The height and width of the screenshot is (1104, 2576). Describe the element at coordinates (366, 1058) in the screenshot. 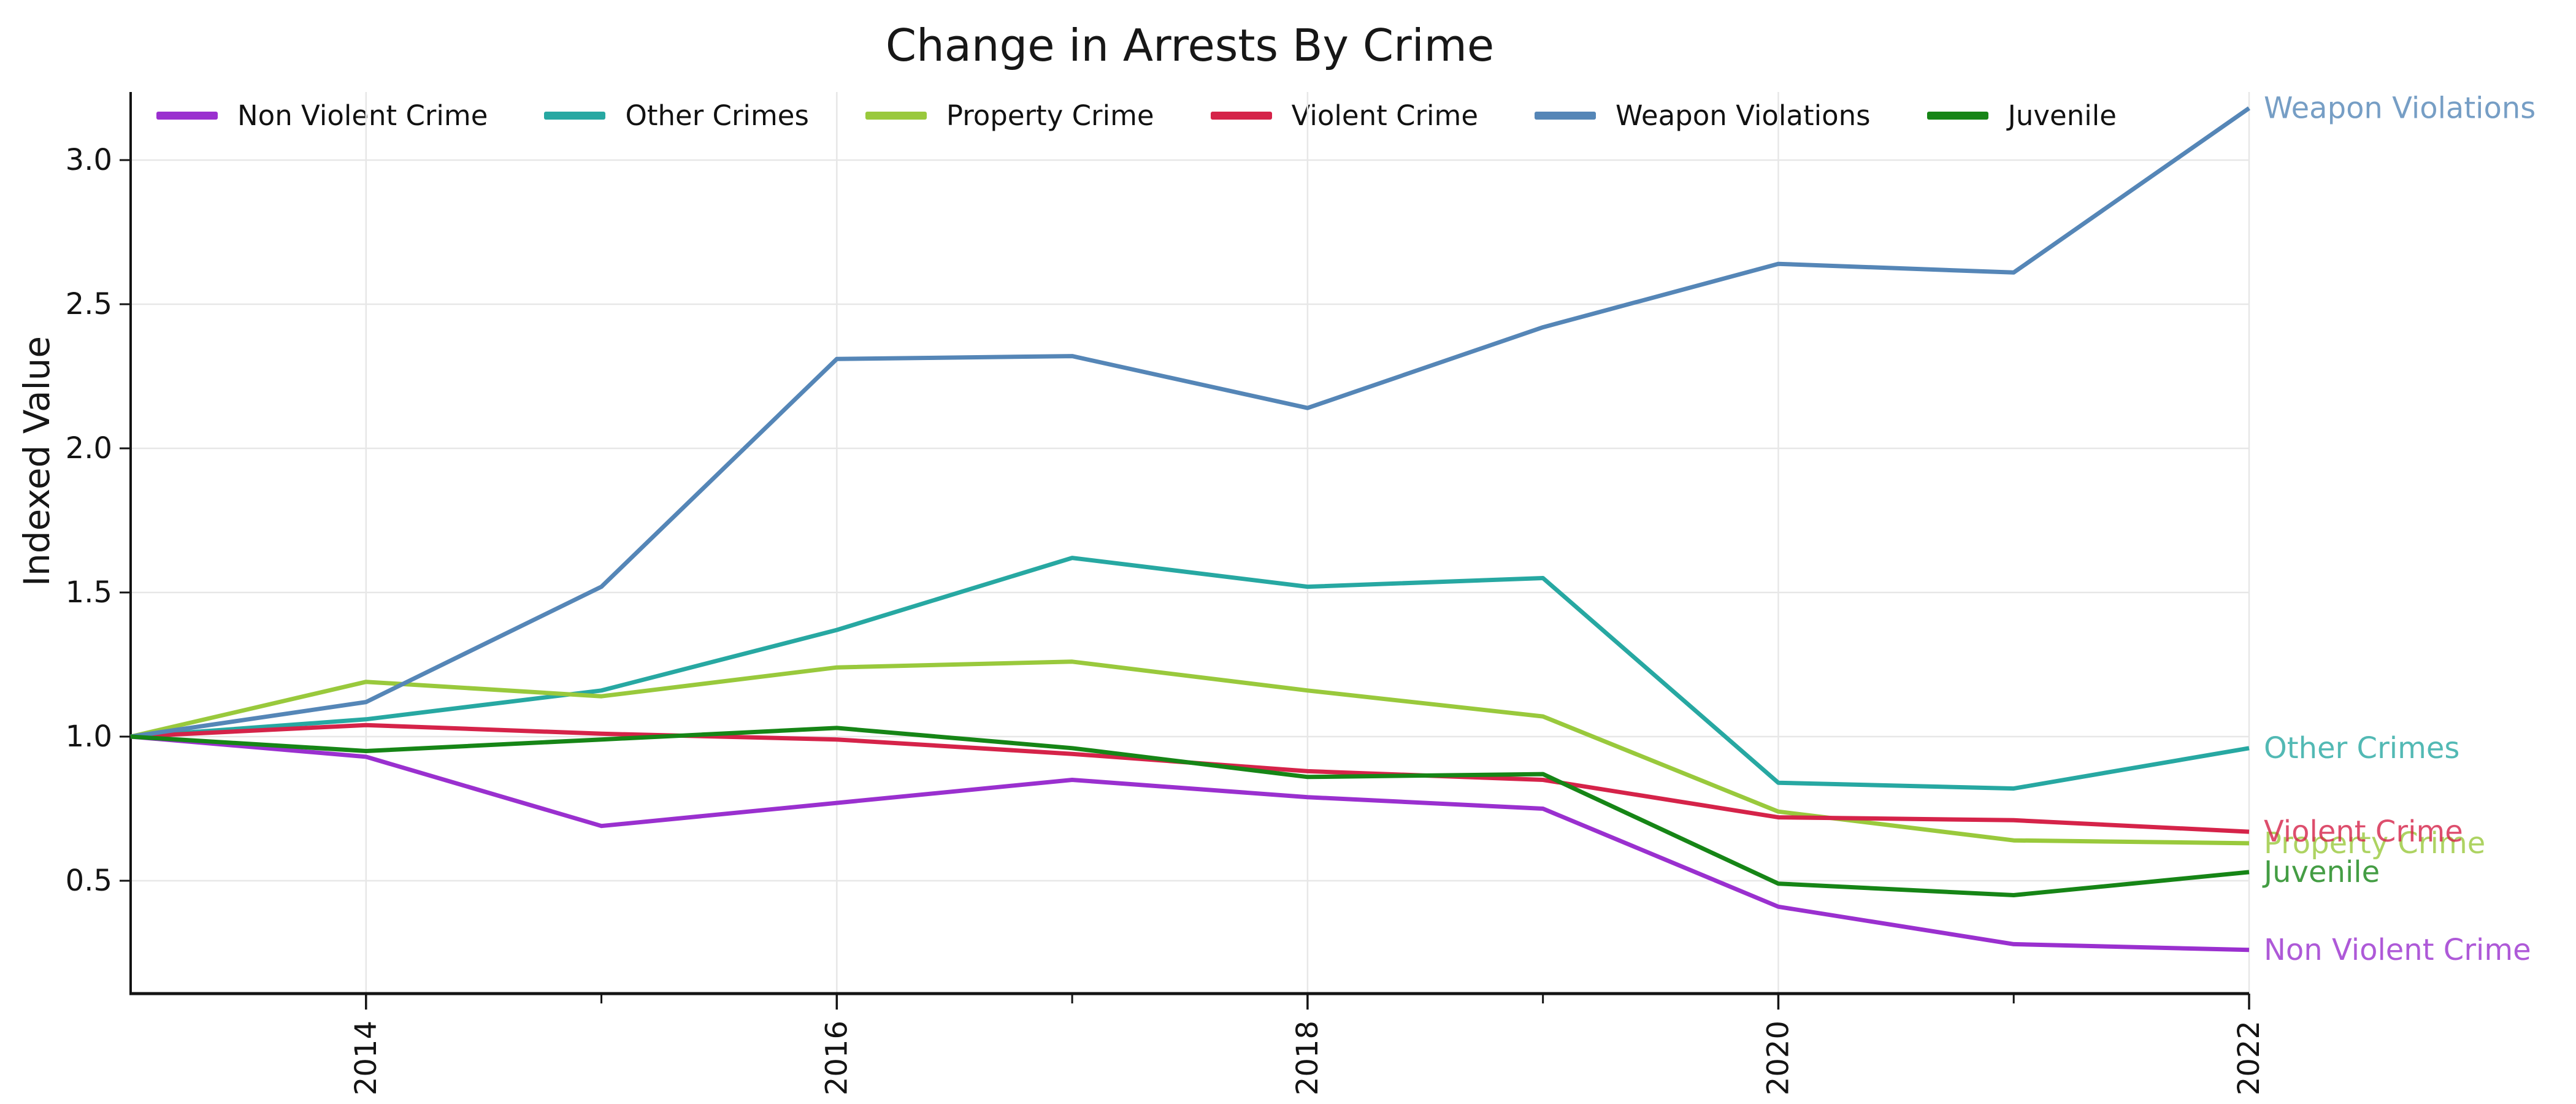

I see `x-tick-label: 2014` at that location.